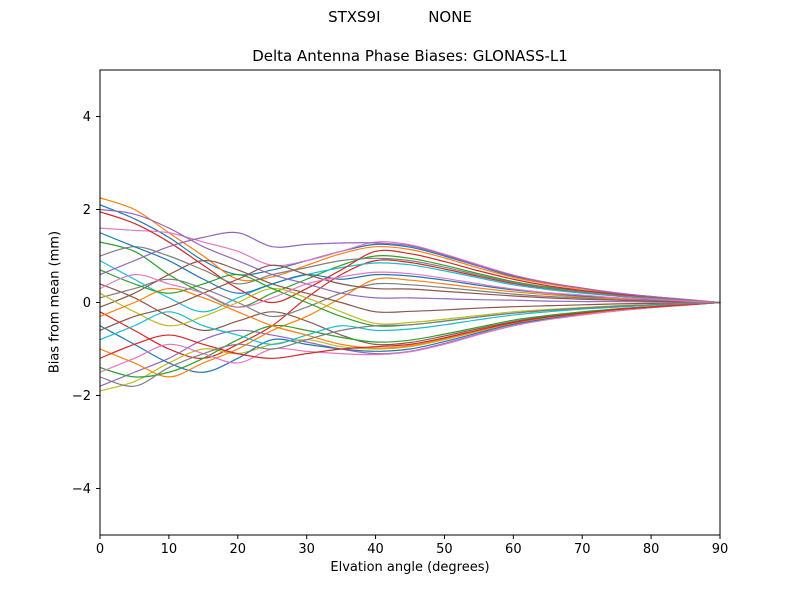 The height and width of the screenshot is (600, 800). I want to click on x-tick-label: 50, so click(444, 549).